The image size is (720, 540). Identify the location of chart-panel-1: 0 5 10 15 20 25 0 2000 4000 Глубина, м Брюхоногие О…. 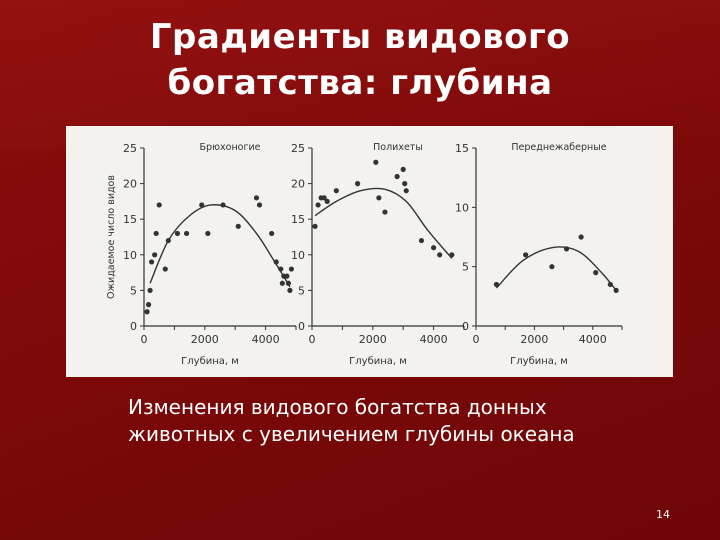
(201, 254).